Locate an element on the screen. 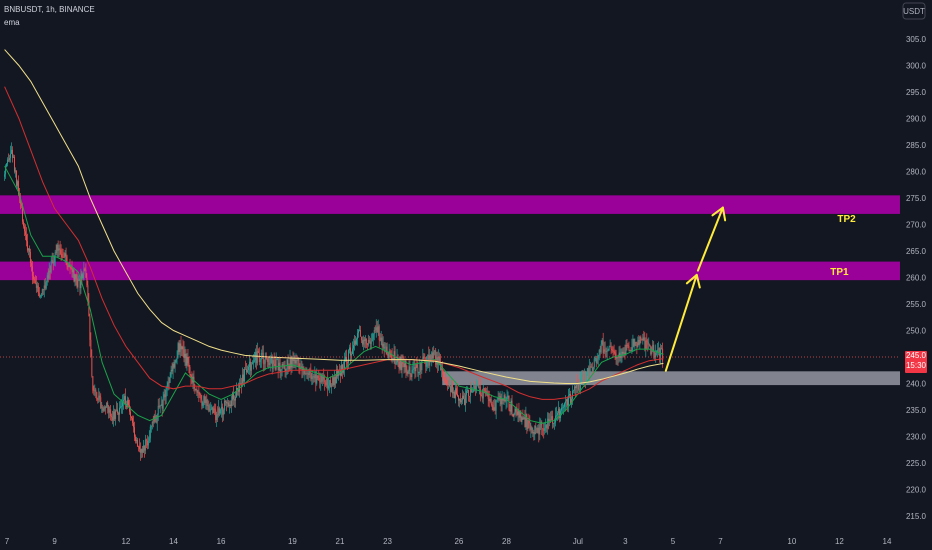 This screenshot has height=550, width=932. y-tick-label: 300.0 is located at coordinates (916, 66).